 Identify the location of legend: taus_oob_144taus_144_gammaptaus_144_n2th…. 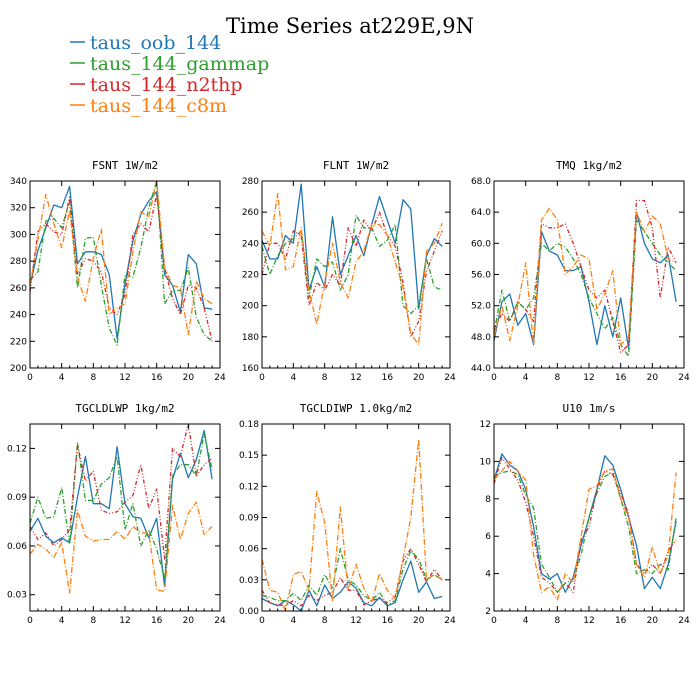
(169, 74).